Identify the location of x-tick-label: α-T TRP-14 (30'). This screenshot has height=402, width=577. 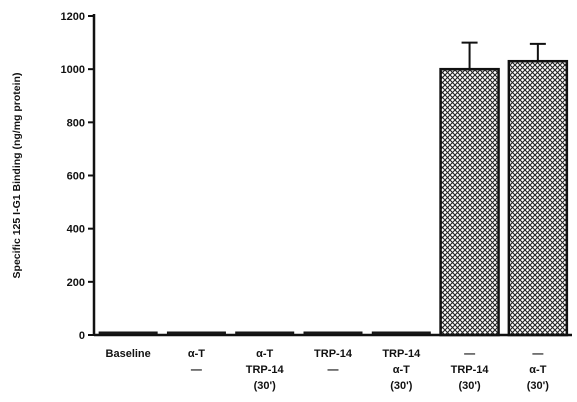
(265, 370).